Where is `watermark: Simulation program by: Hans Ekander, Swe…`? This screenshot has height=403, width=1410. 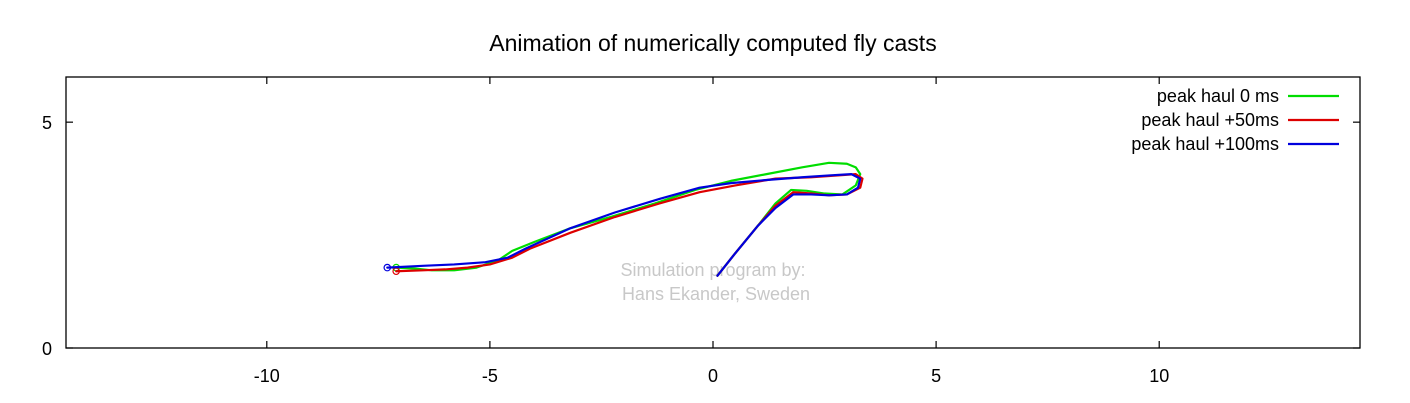
watermark: Simulation program by: Hans Ekander, Swe… is located at coordinates (715, 282).